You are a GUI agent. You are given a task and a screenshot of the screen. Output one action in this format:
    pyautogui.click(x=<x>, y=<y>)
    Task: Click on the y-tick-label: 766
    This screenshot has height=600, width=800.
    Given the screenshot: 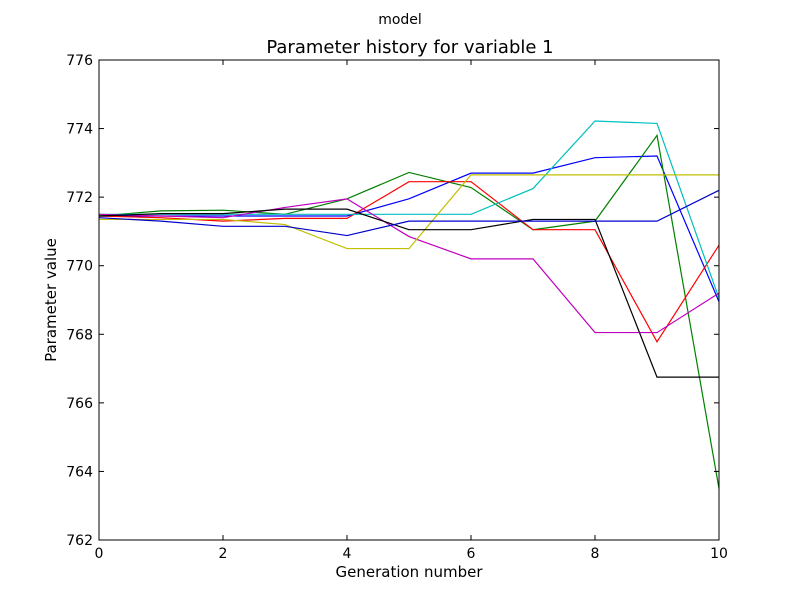 What is the action you would take?
    pyautogui.click(x=79, y=404)
    